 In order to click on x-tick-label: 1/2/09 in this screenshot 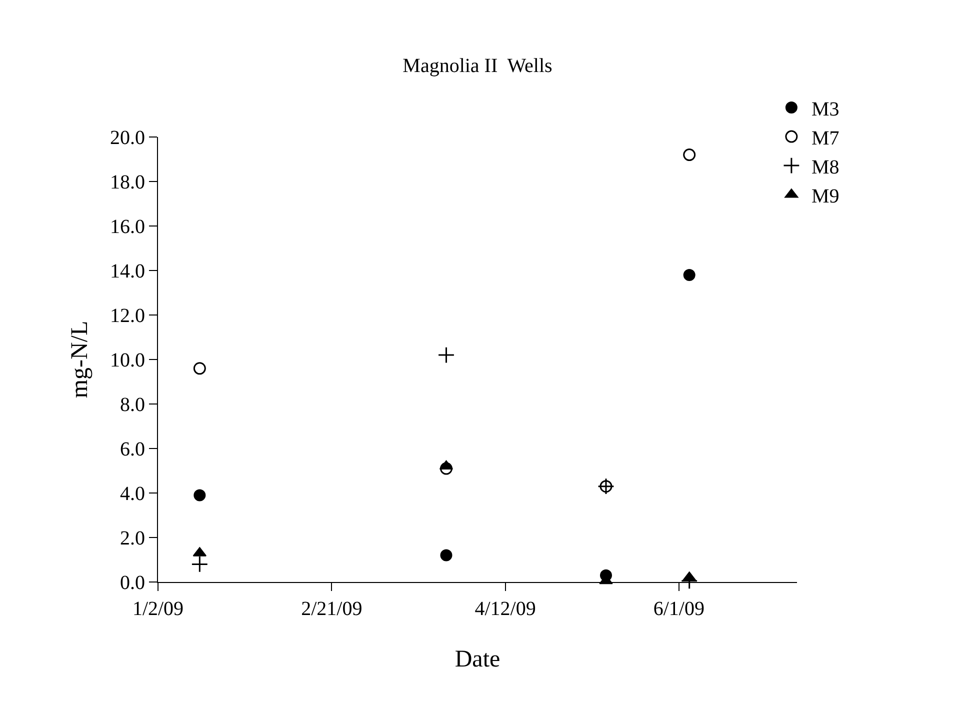, I will do `click(158, 609)`.